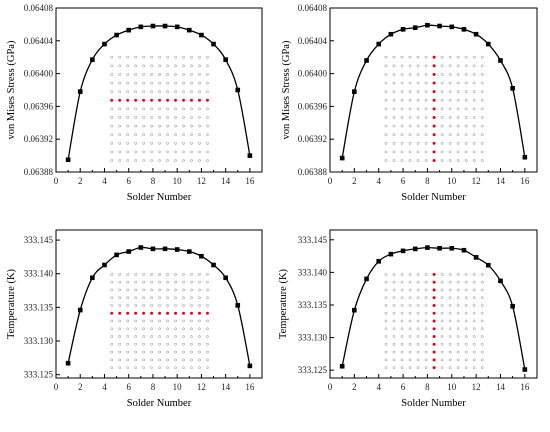 The height and width of the screenshot is (432, 550). What do you see at coordinates (153, 181) in the screenshot?
I see `x-tick-label: 8` at bounding box center [153, 181].